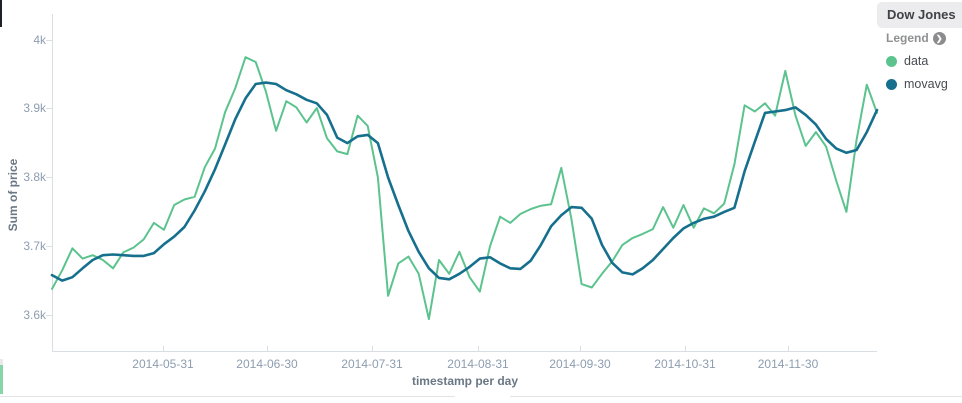 Image resolution: width=962 pixels, height=403 pixels. Describe the element at coordinates (34, 177) in the screenshot. I see `y-tick-label: 3.8k` at that location.